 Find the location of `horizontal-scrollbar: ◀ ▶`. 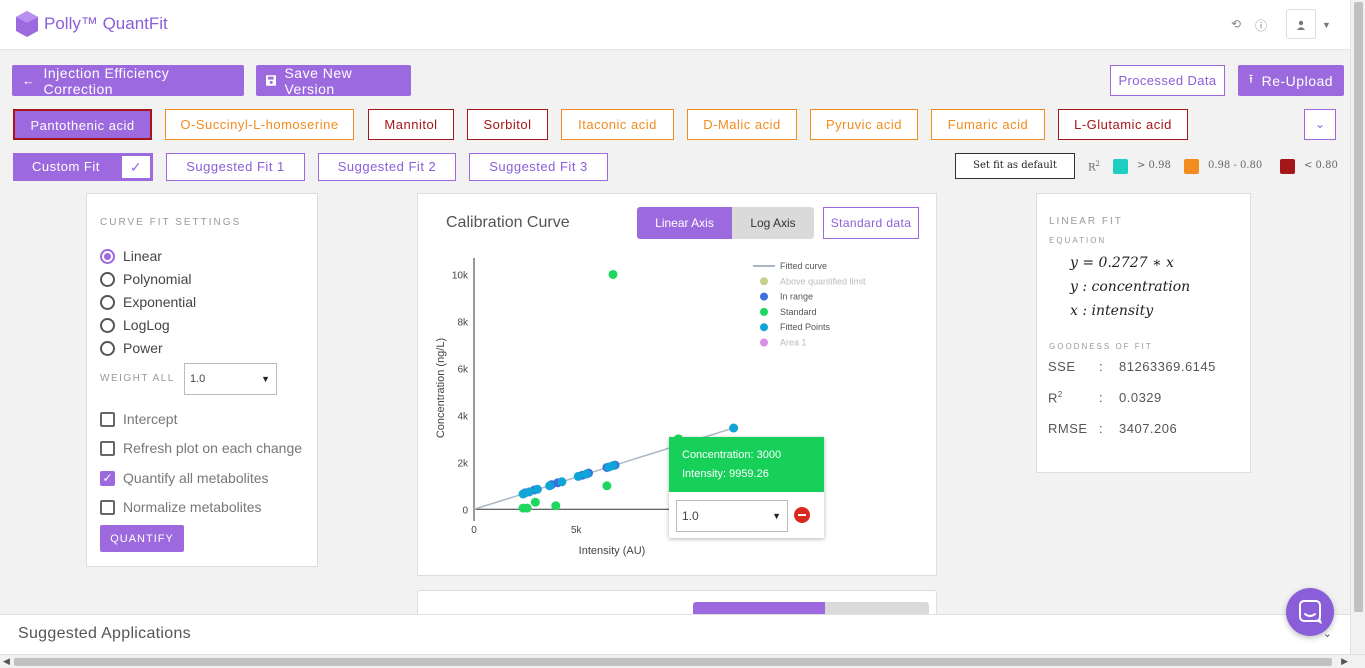

horizontal-scrollbar: ◀ ▶ is located at coordinates (682, 661).